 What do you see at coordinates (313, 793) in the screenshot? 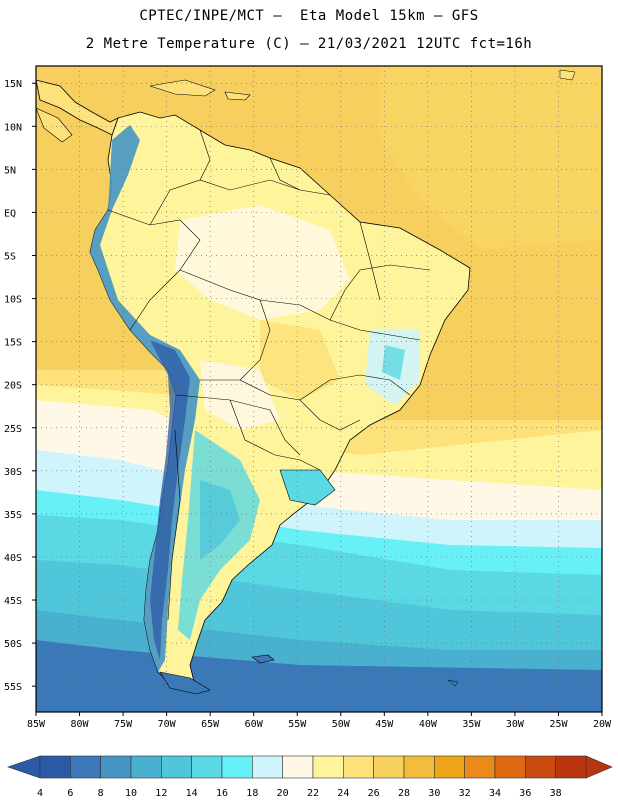
I see `colorbar-label: 22` at bounding box center [313, 793].